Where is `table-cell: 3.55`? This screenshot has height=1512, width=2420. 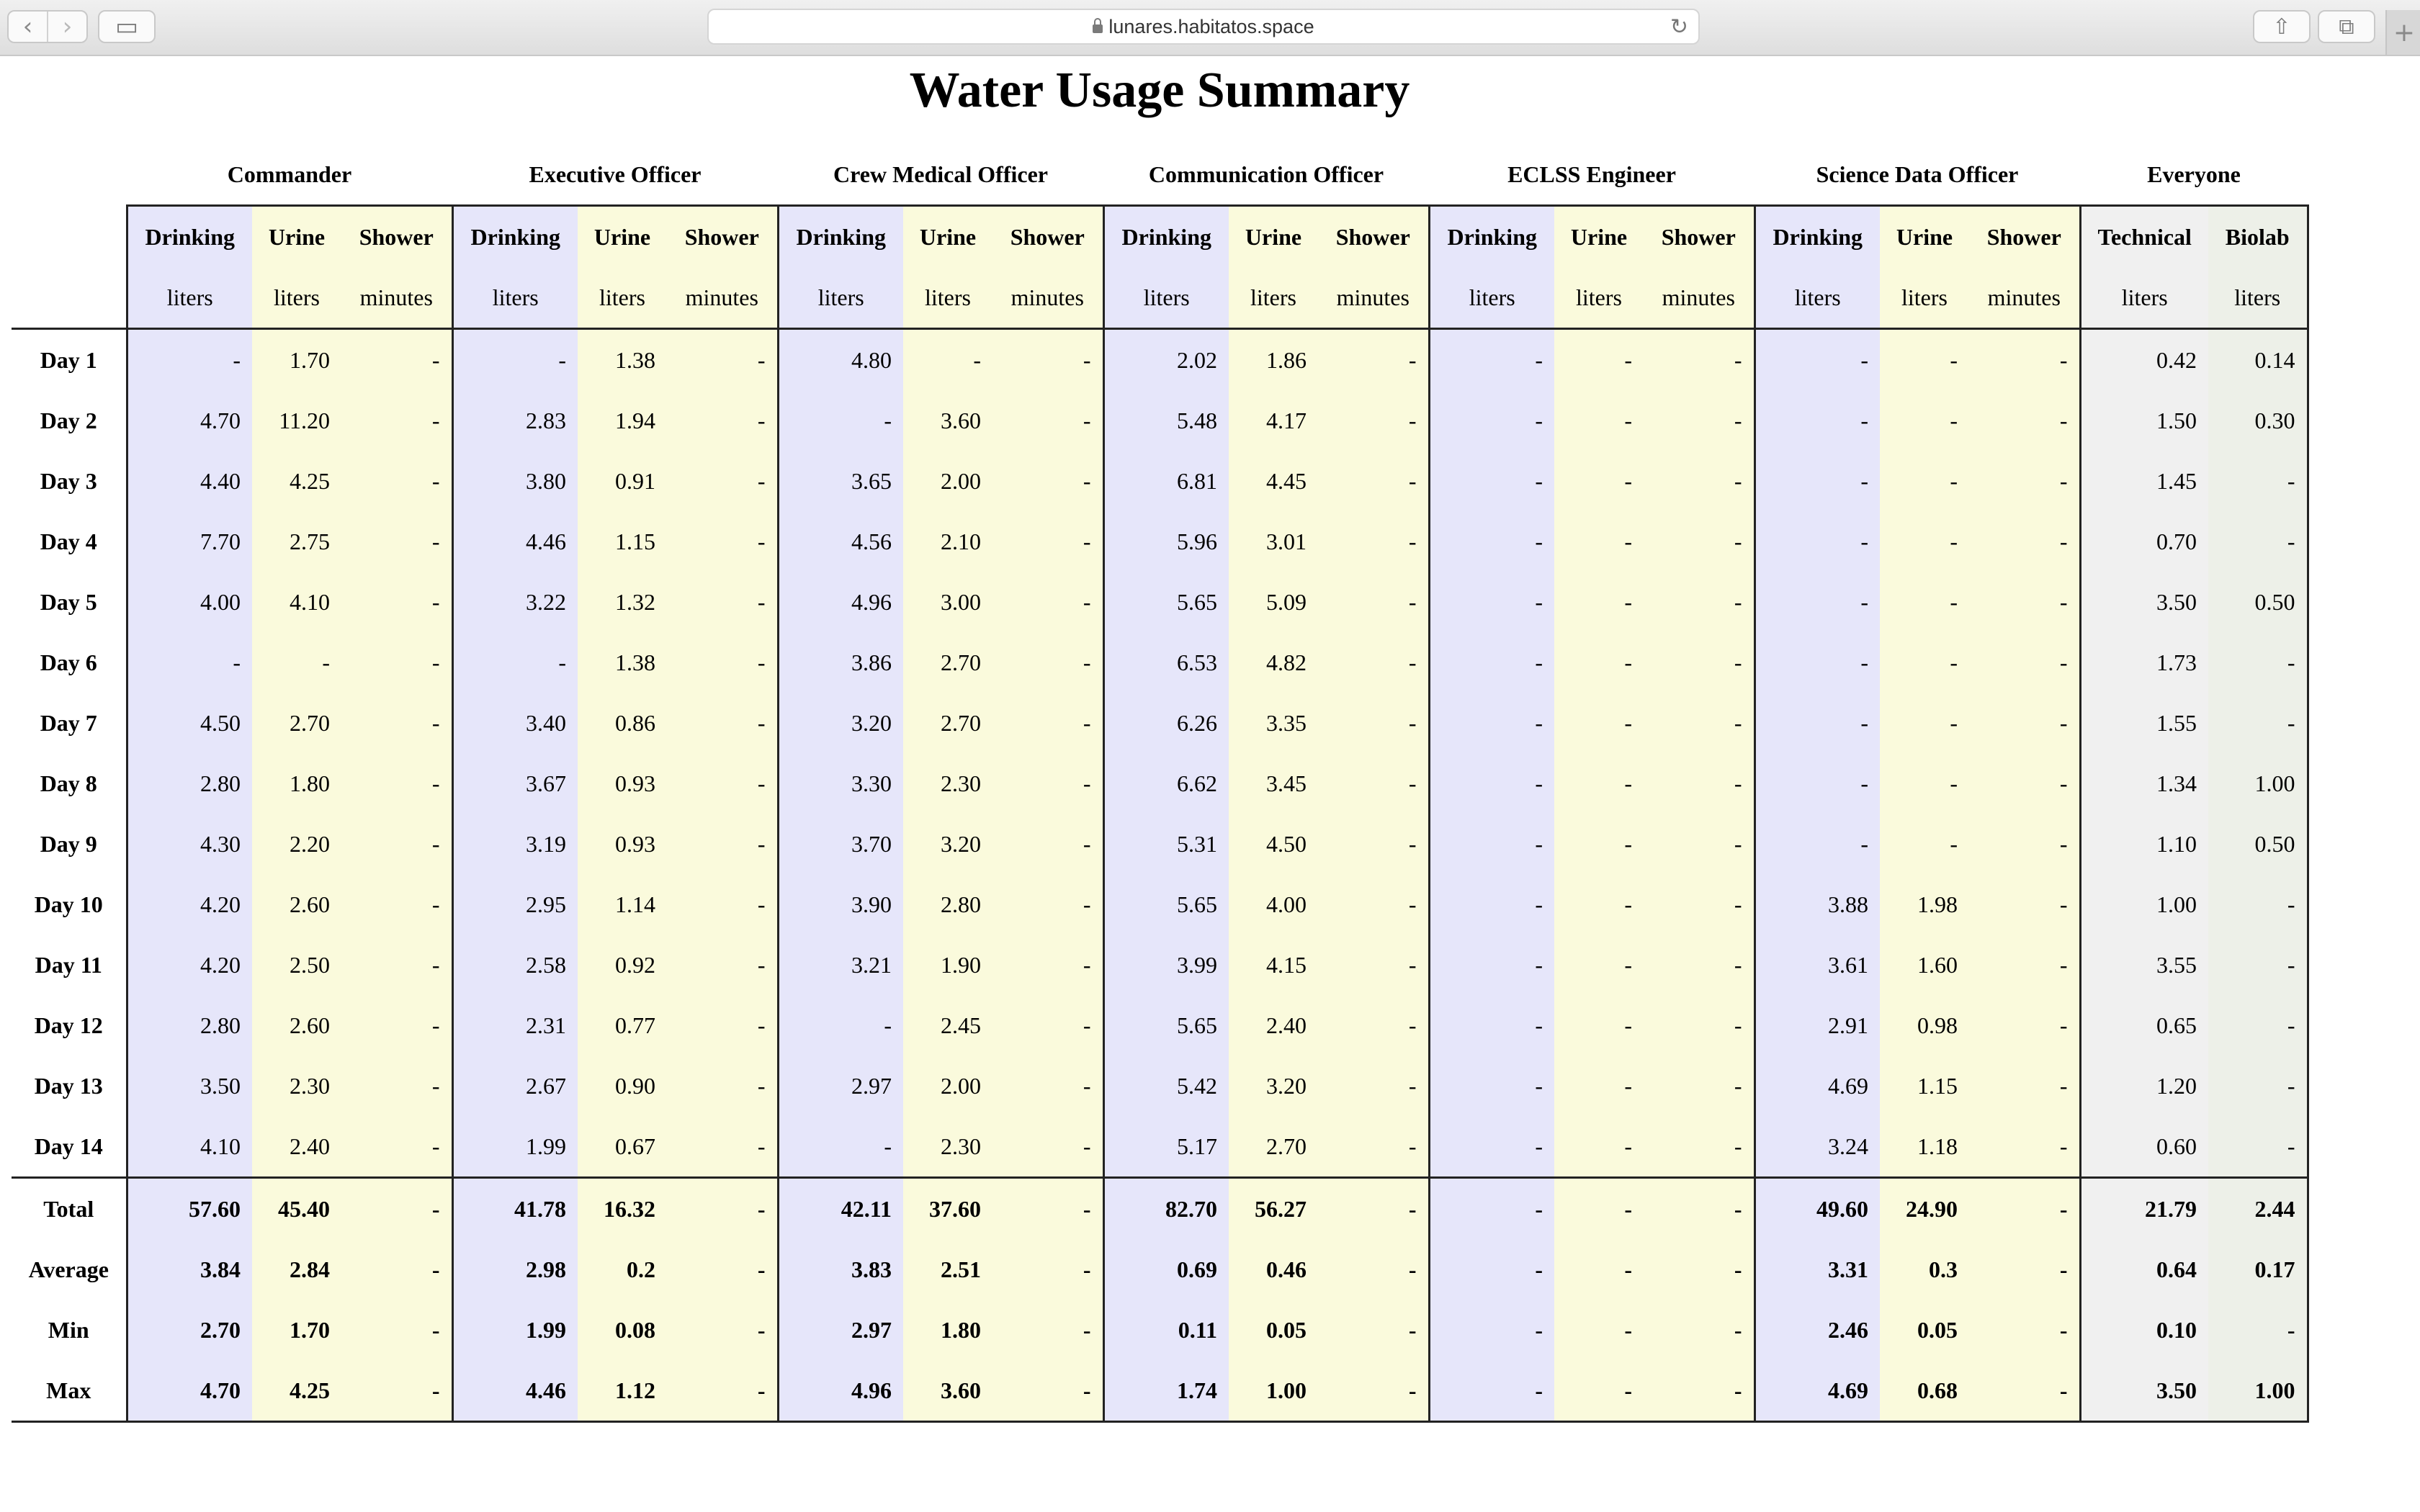 table-cell: 3.55 is located at coordinates (2143, 965).